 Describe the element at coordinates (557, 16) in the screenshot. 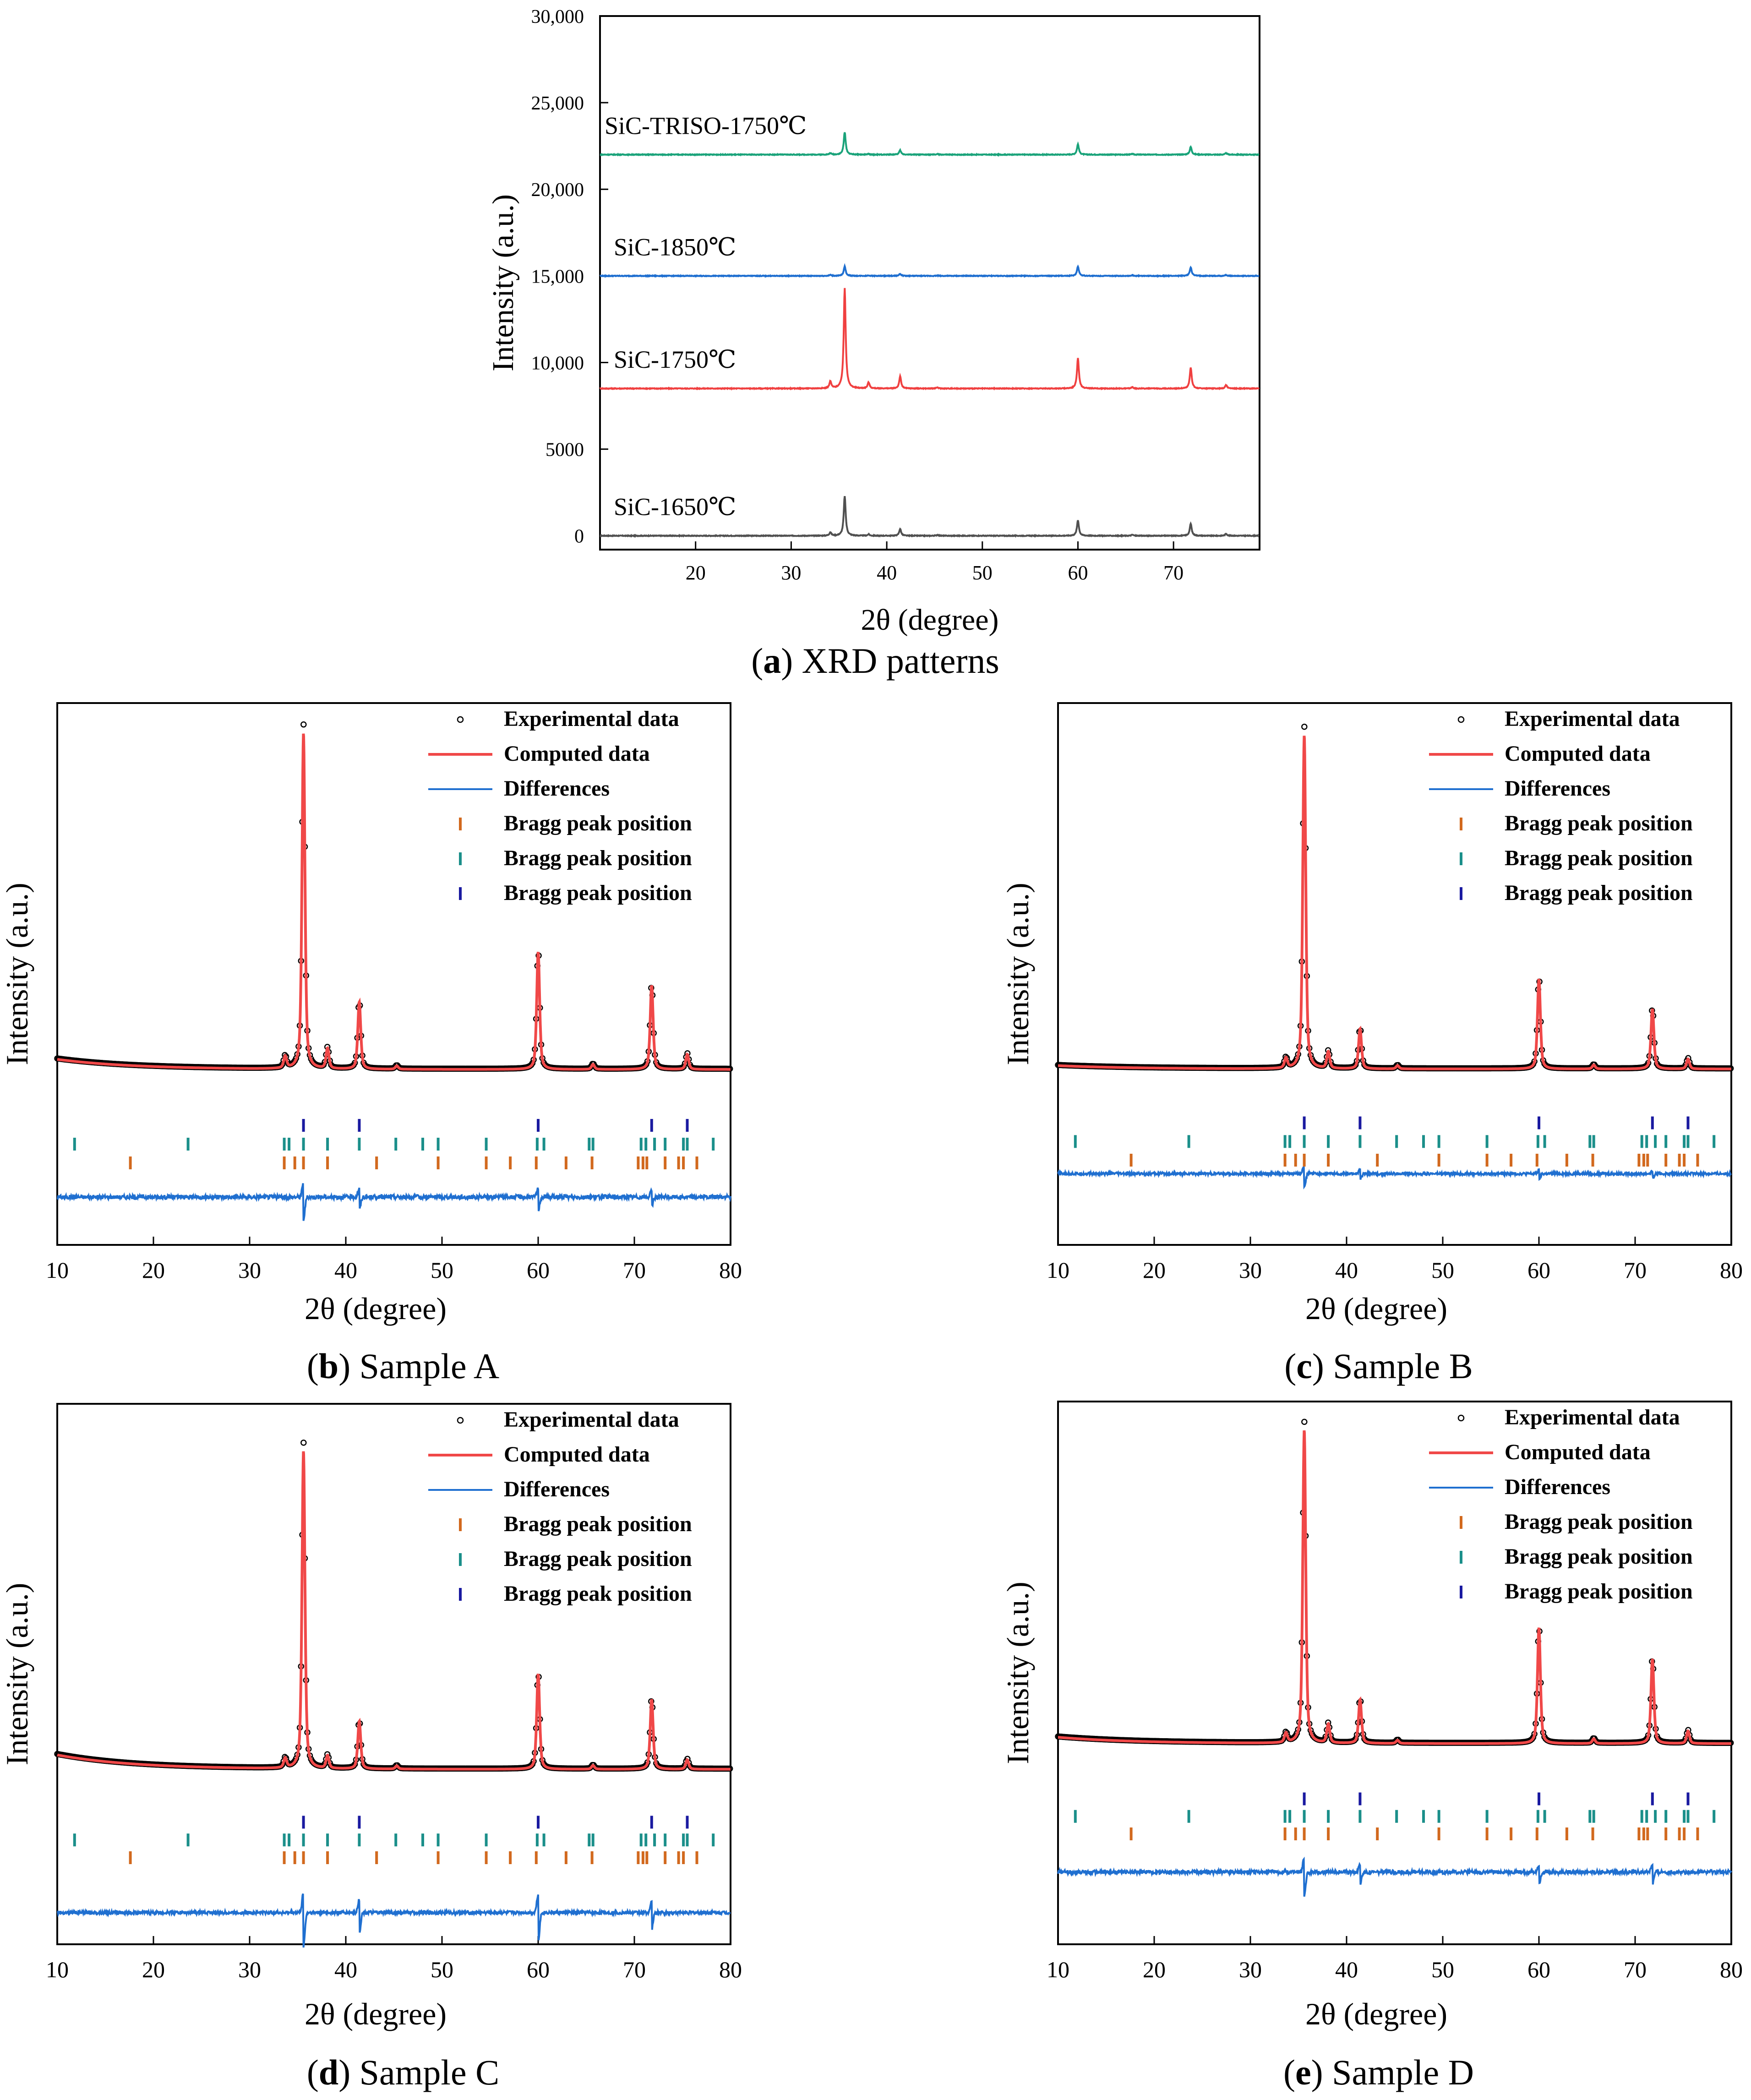

I see `y-tick-label: 30,000` at that location.